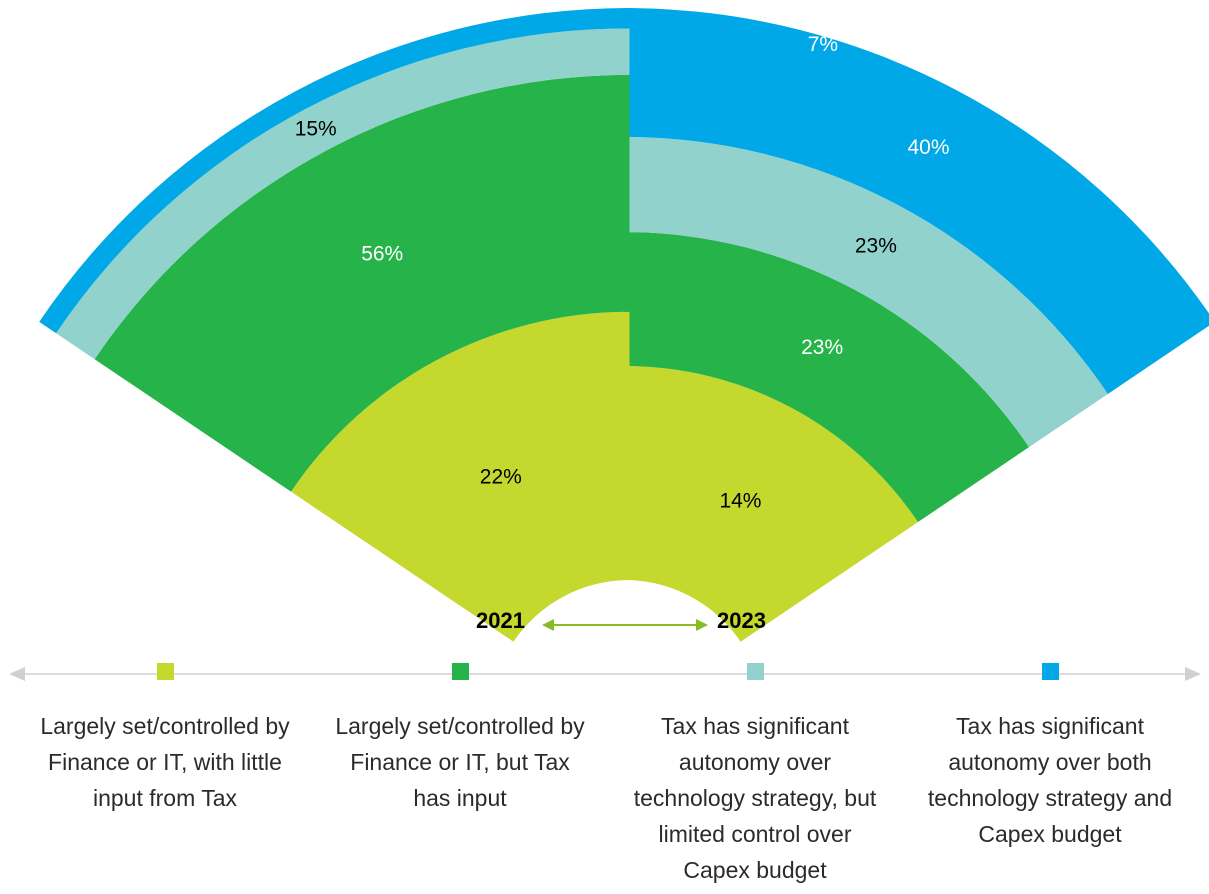 The height and width of the screenshot is (894, 1209). What do you see at coordinates (1050, 671) in the screenshot?
I see `legend-swatch-full-autonomy` at bounding box center [1050, 671].